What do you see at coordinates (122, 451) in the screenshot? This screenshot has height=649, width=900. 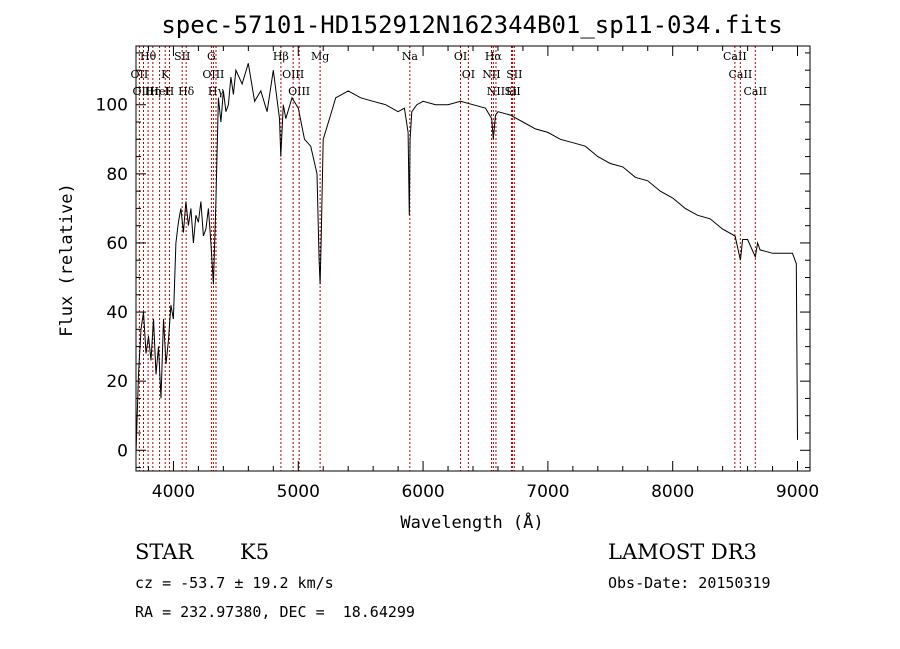 I see `y-tick-label: 0` at bounding box center [122, 451].